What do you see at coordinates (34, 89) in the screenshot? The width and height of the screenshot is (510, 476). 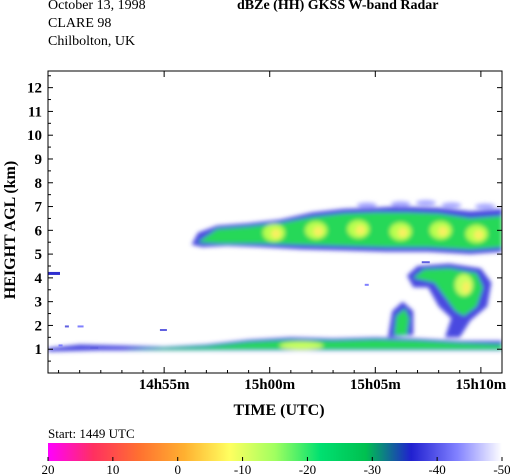 I see `y-tick-label: 12` at bounding box center [34, 89].